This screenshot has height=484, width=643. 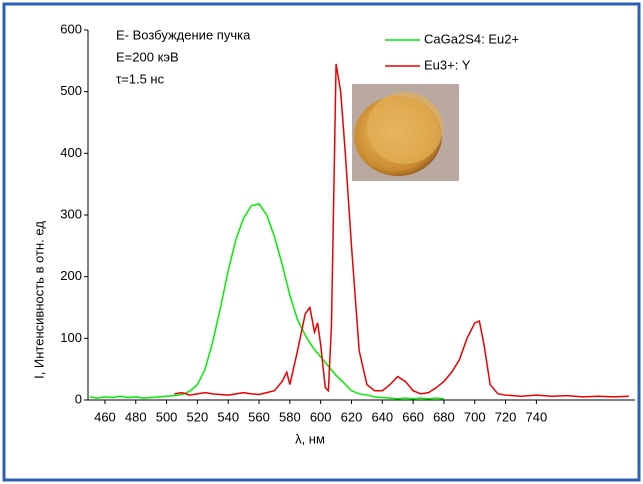 What do you see at coordinates (447, 64) in the screenshot?
I see `legend-label: Eu3+: Y` at bounding box center [447, 64].